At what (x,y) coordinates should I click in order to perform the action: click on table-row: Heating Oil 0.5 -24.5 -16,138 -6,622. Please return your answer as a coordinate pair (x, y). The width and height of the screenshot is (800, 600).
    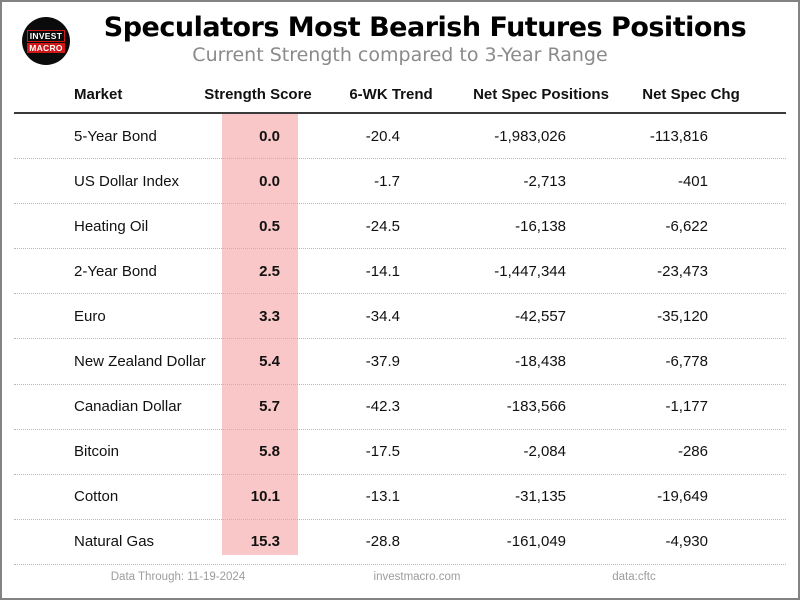
    Looking at the image, I should click on (400, 227).